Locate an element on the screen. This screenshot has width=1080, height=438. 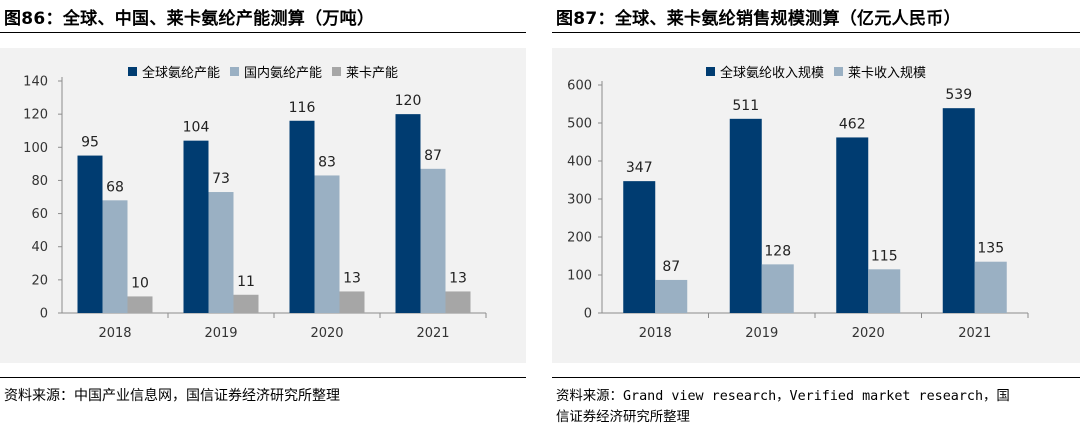
left-source-rule is located at coordinates (263, 377).